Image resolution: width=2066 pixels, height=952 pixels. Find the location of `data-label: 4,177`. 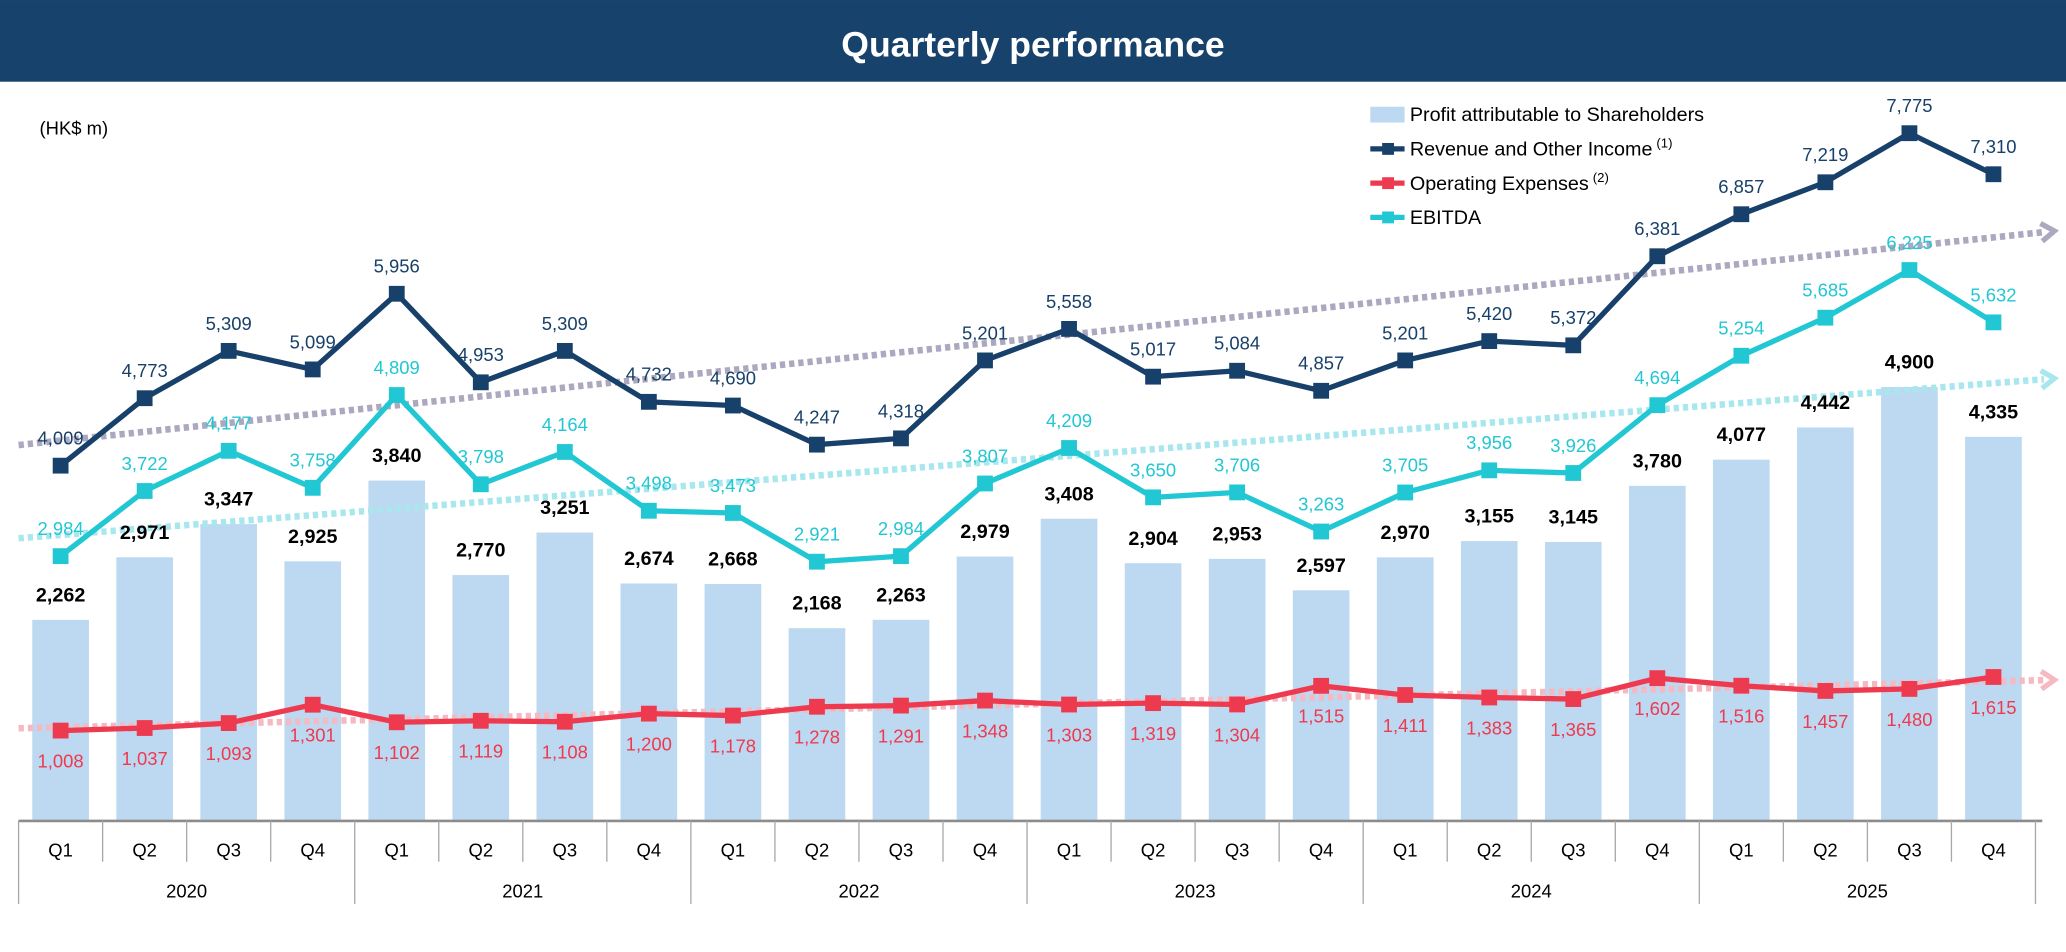

data-label: 4,177 is located at coordinates (229, 423).